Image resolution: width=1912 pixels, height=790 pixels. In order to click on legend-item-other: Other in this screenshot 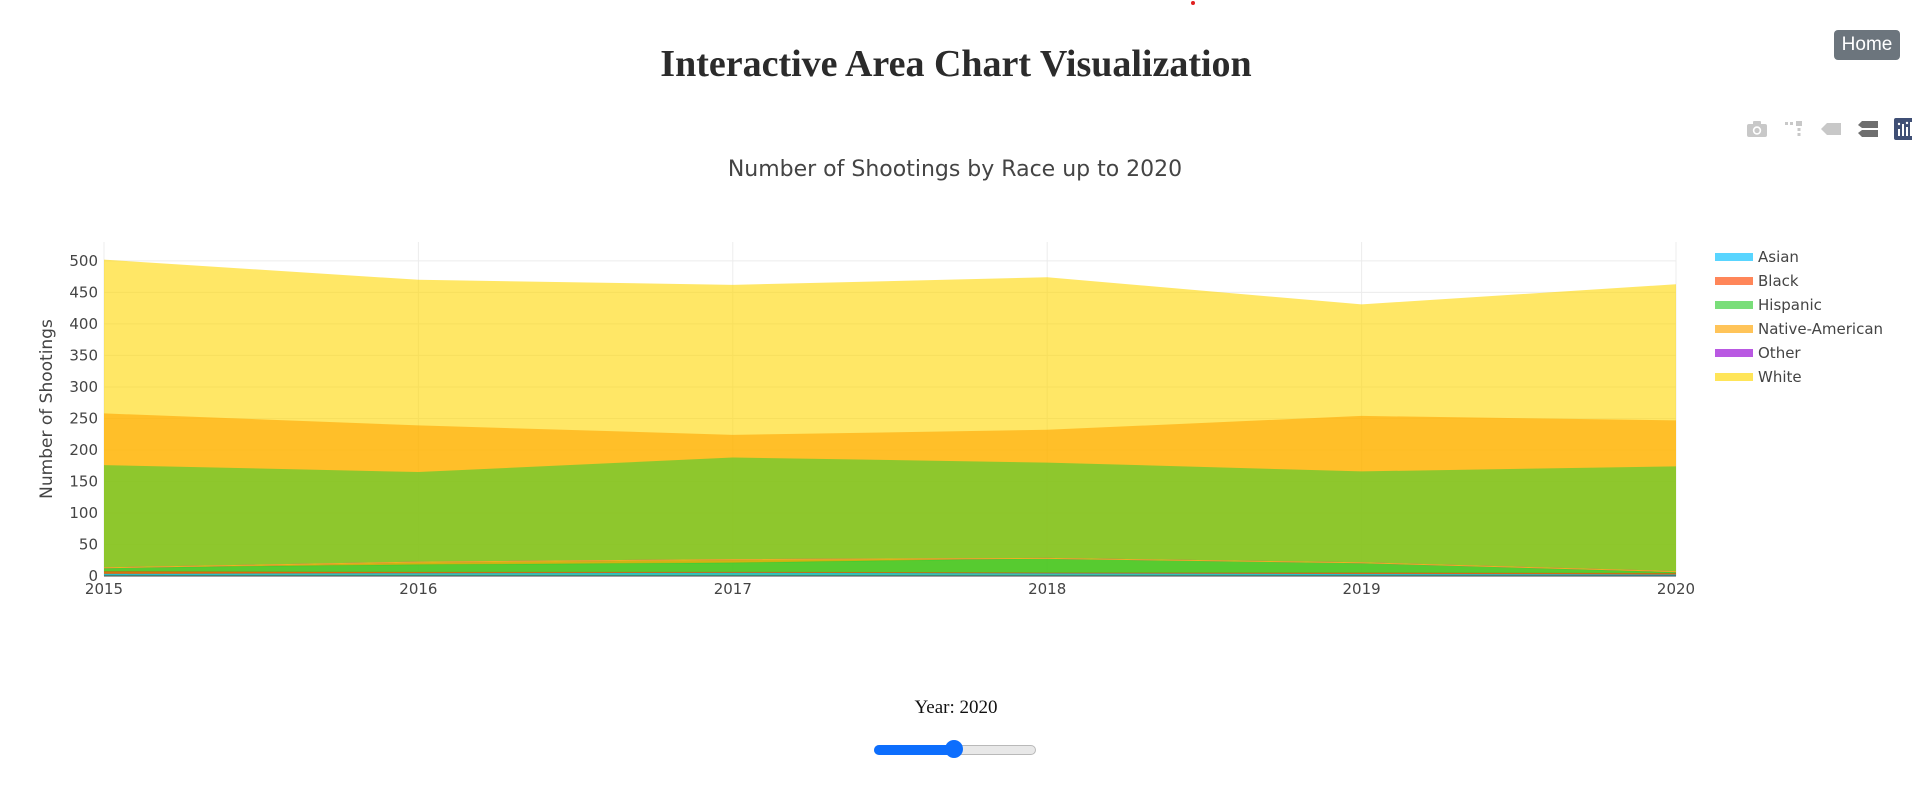, I will do `click(1758, 353)`.